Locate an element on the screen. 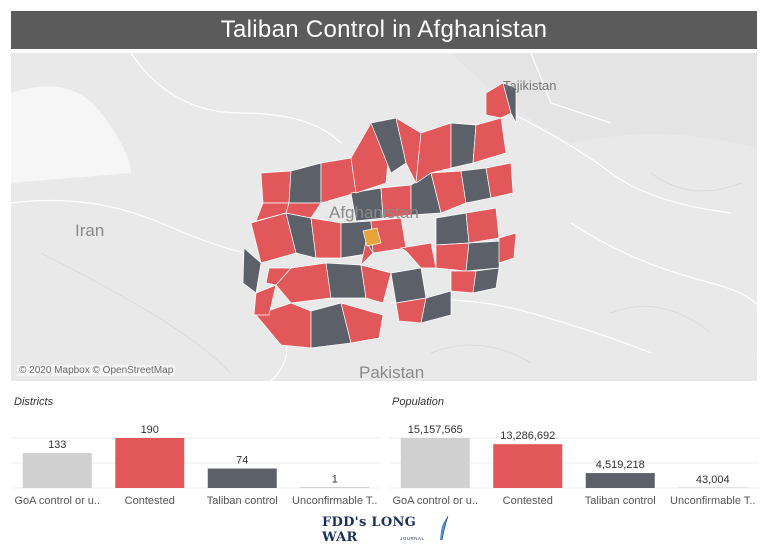  highlighted-district is located at coordinates (372, 237).